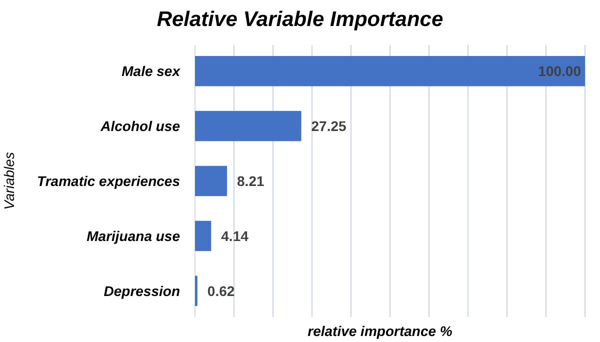  I want to click on data-label: 27.25, so click(329, 126).